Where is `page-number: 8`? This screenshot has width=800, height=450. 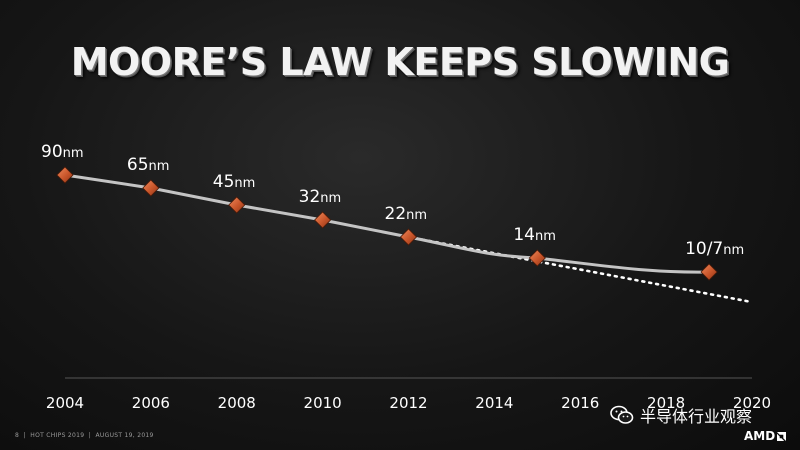
page-number: 8 is located at coordinates (17, 435).